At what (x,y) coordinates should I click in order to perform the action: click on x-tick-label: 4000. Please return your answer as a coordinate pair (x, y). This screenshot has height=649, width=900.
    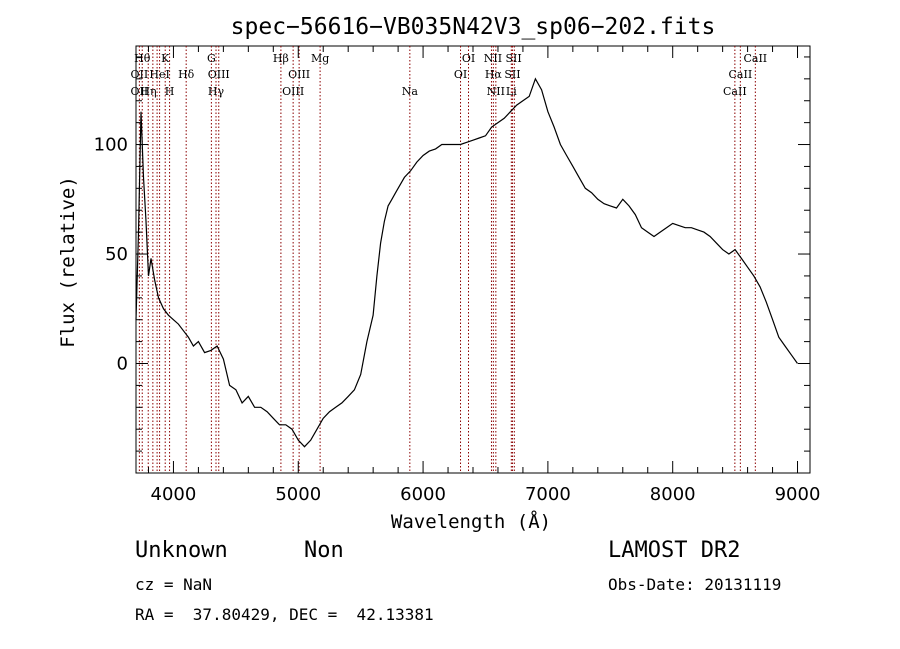
    Looking at the image, I should click on (174, 494).